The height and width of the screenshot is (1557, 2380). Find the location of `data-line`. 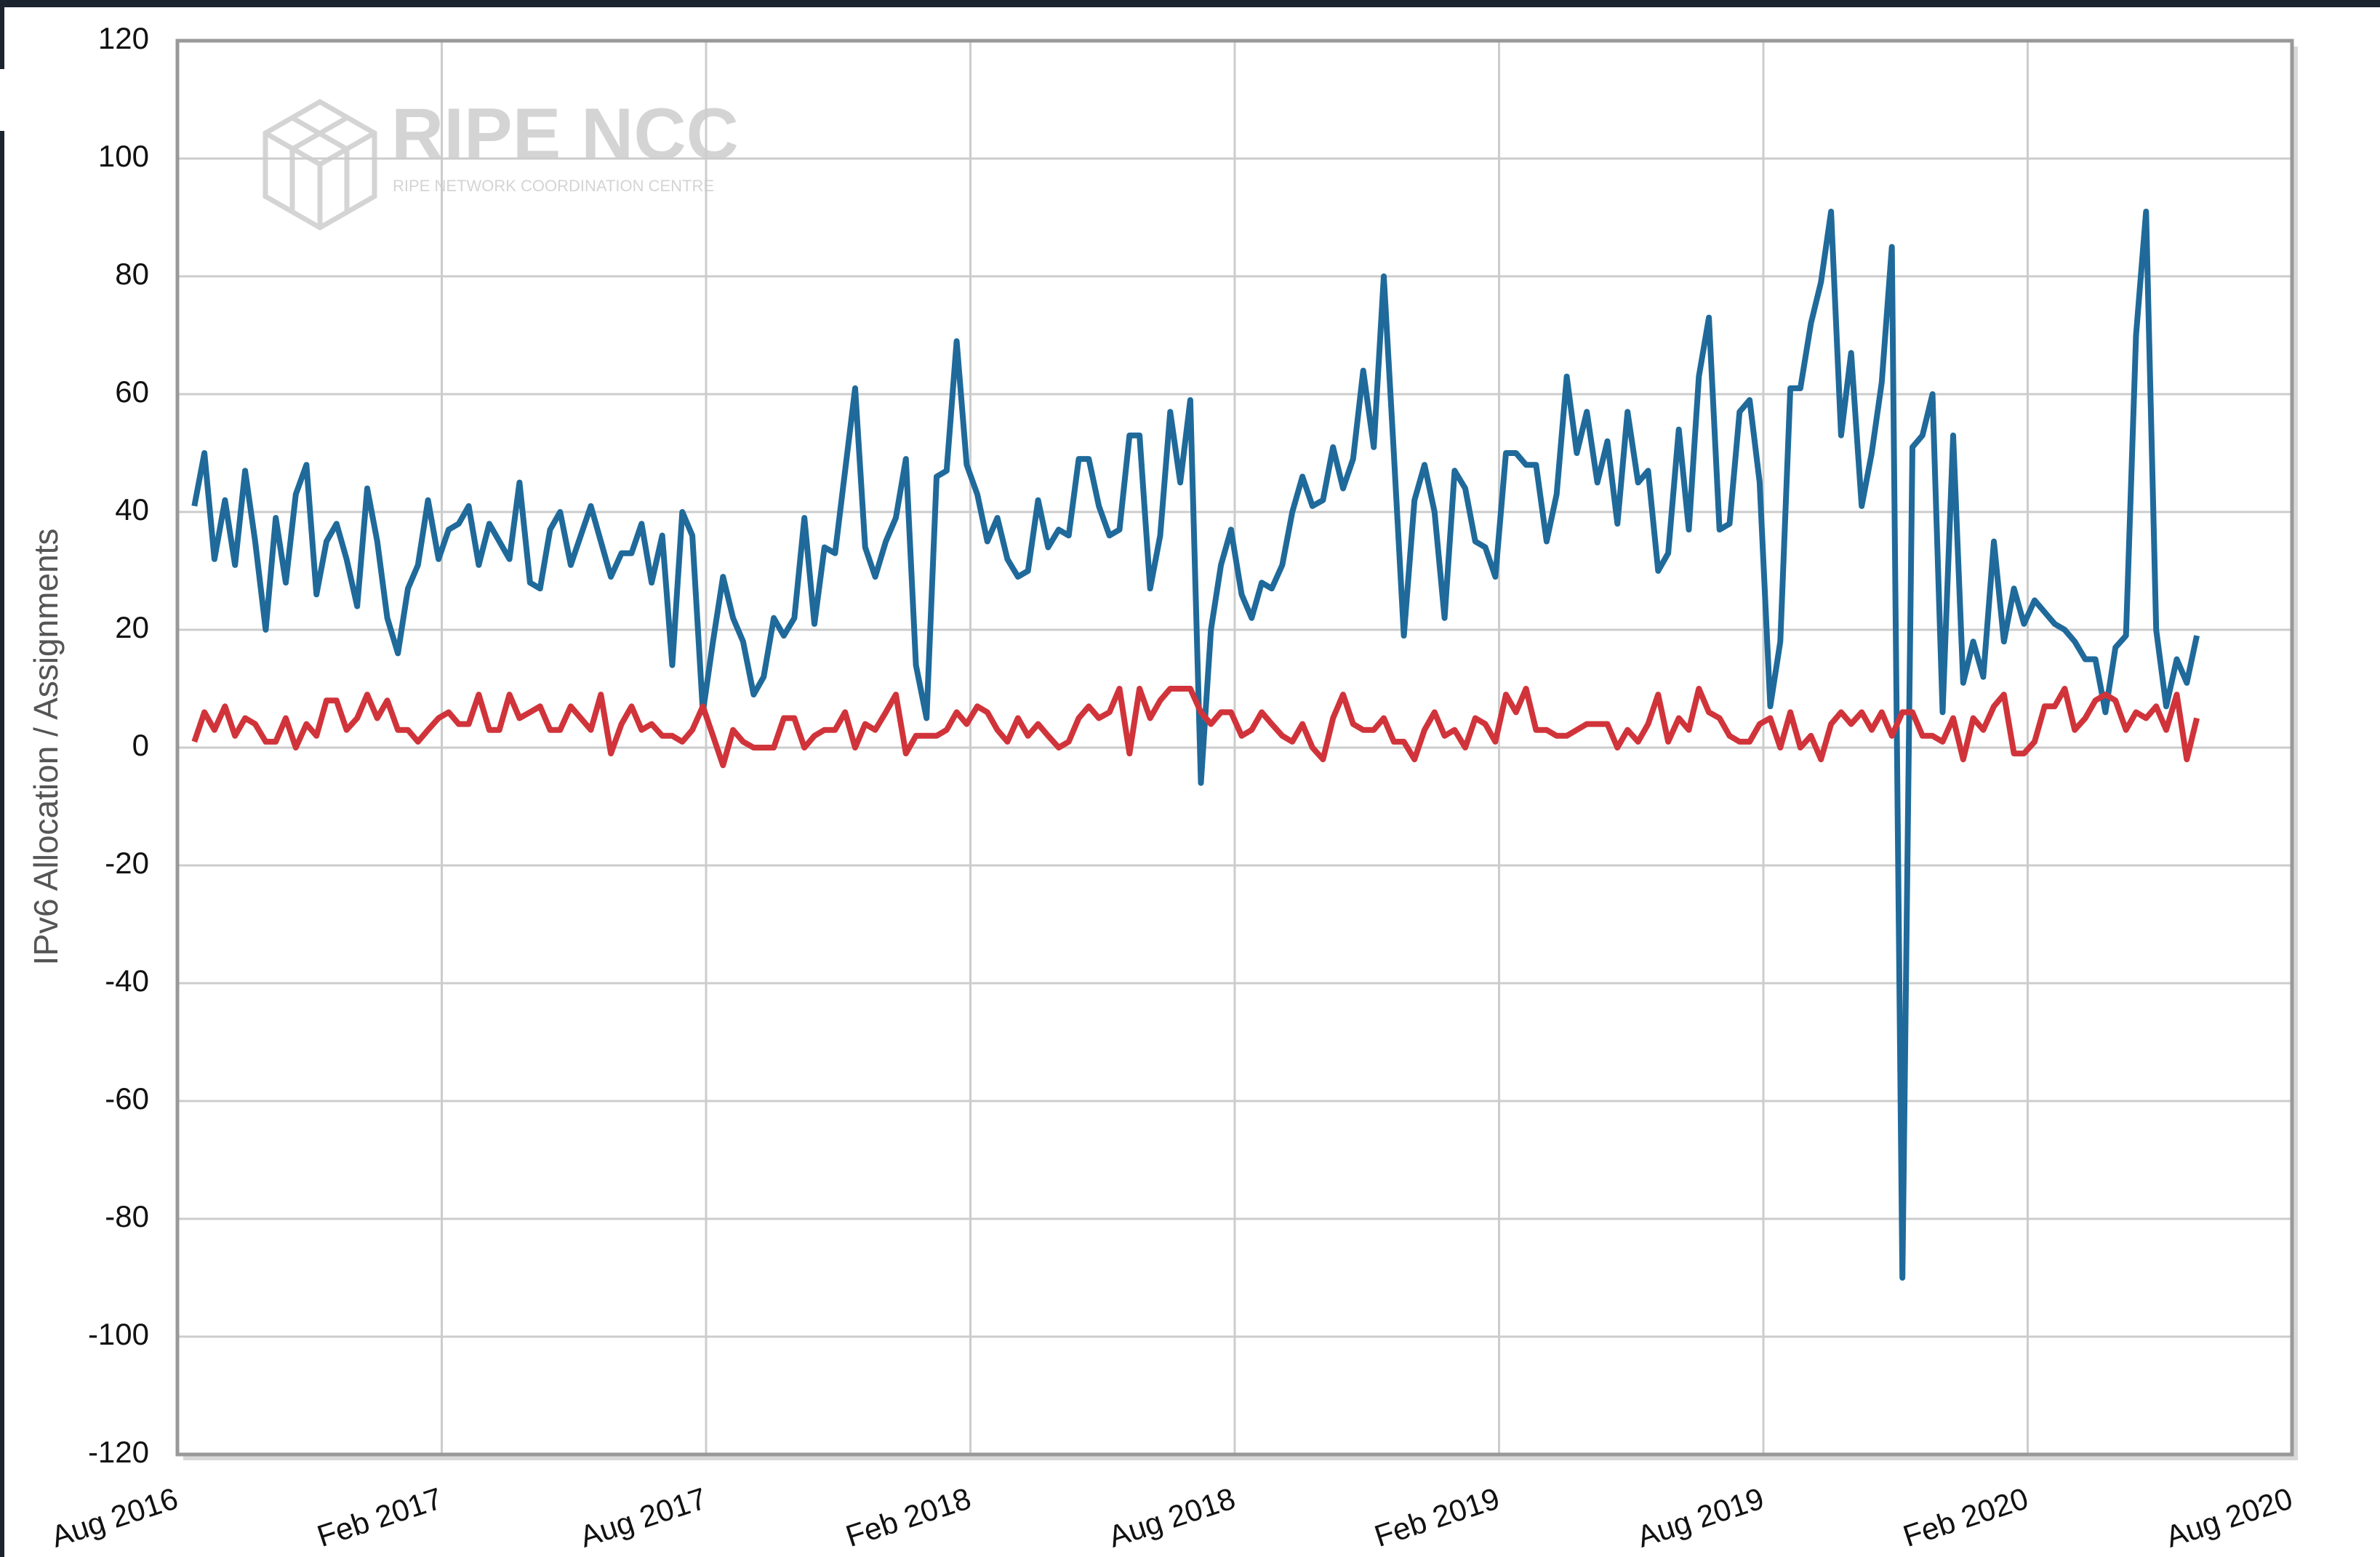

data-line is located at coordinates (1195, 727).